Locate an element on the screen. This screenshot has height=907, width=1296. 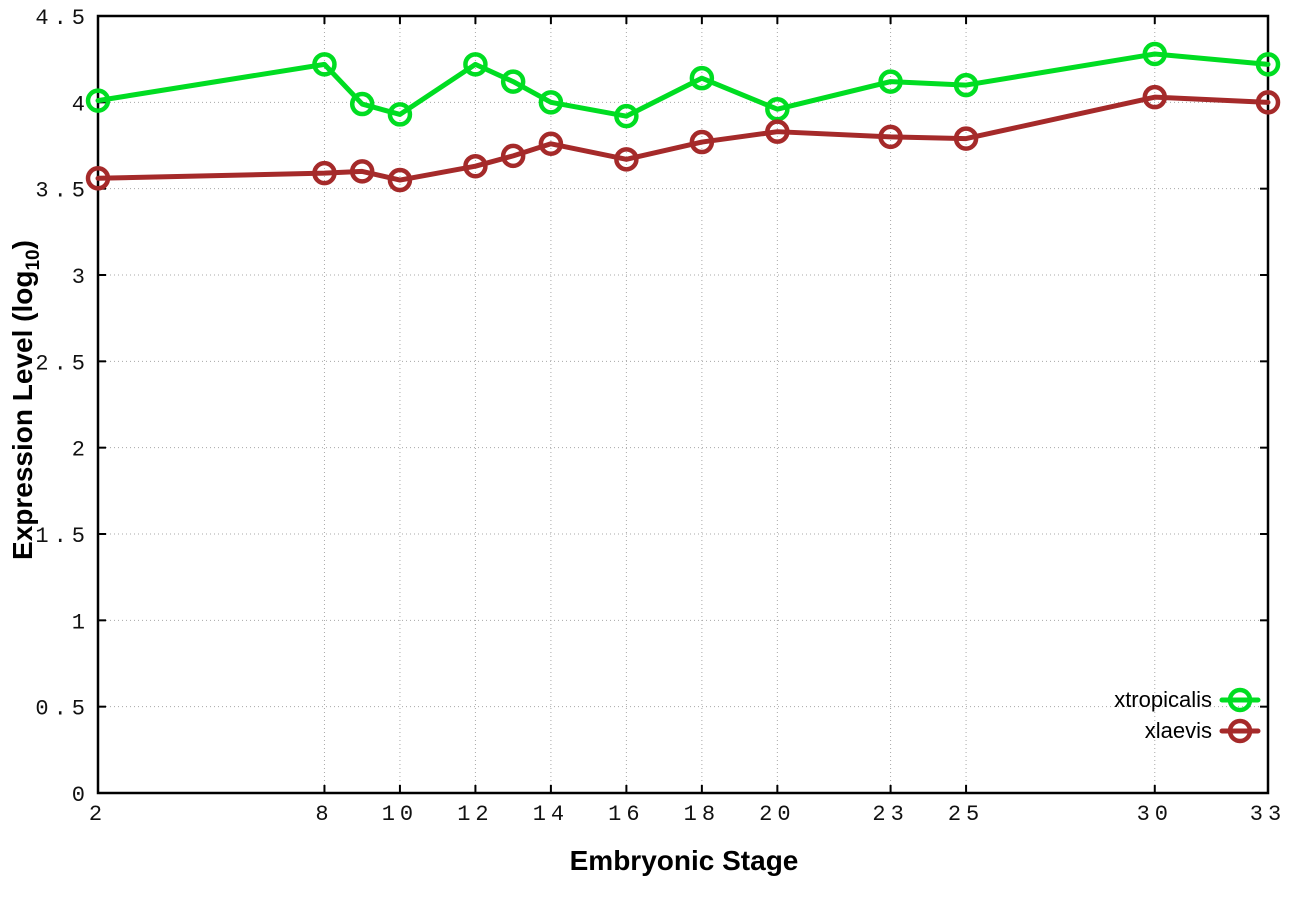
x-tick-labels: 2 8 10 12 14 16 18 20 23 25 30 33 is located at coordinates (687, 814).